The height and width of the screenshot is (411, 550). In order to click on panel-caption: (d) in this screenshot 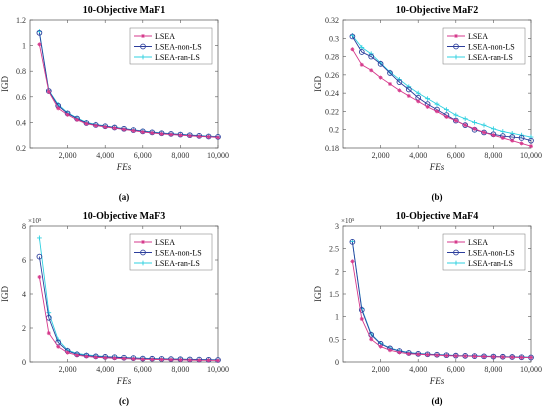, I will do `click(437, 401)`.